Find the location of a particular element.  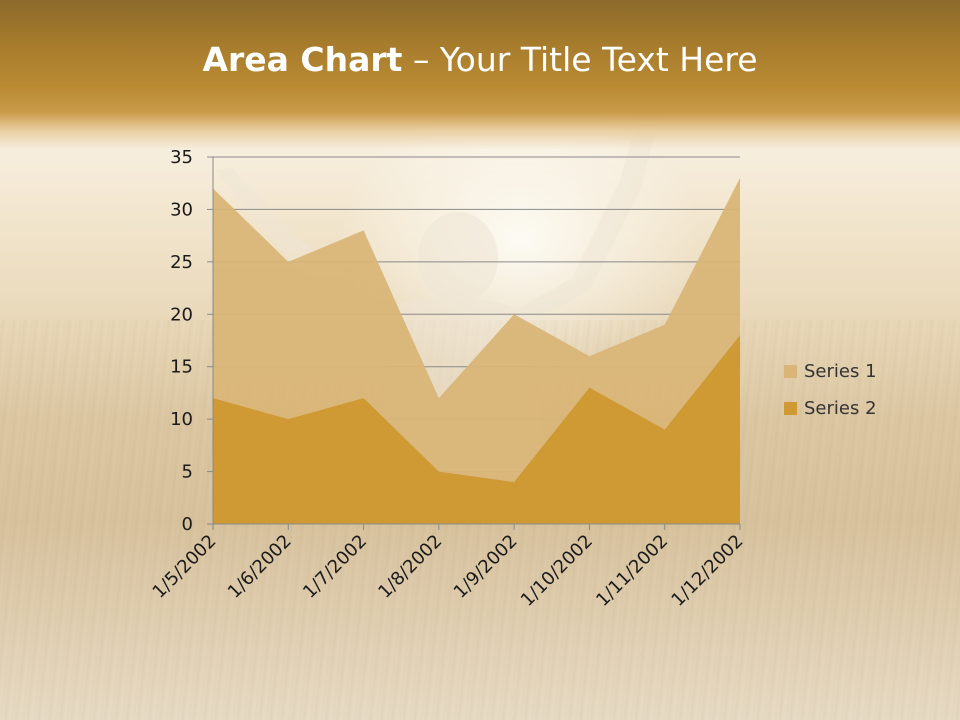

legend-item-series-1: Series 1 is located at coordinates (830, 371).